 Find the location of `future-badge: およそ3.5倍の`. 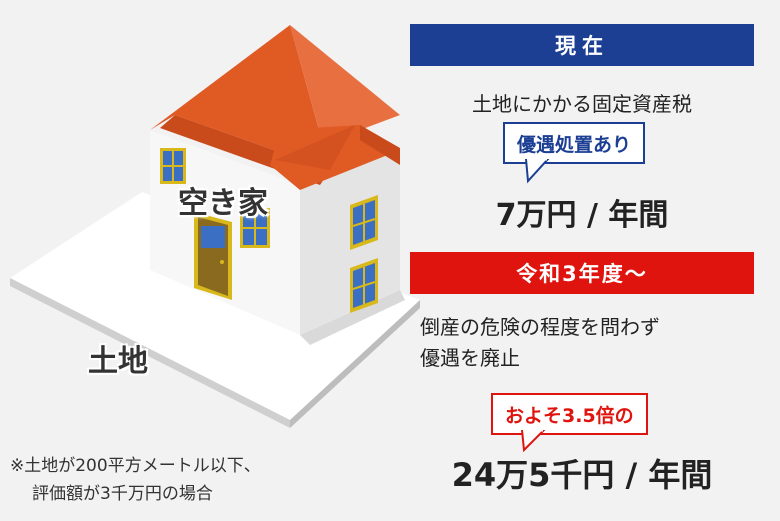

future-badge: およそ3.5倍の is located at coordinates (569, 414).